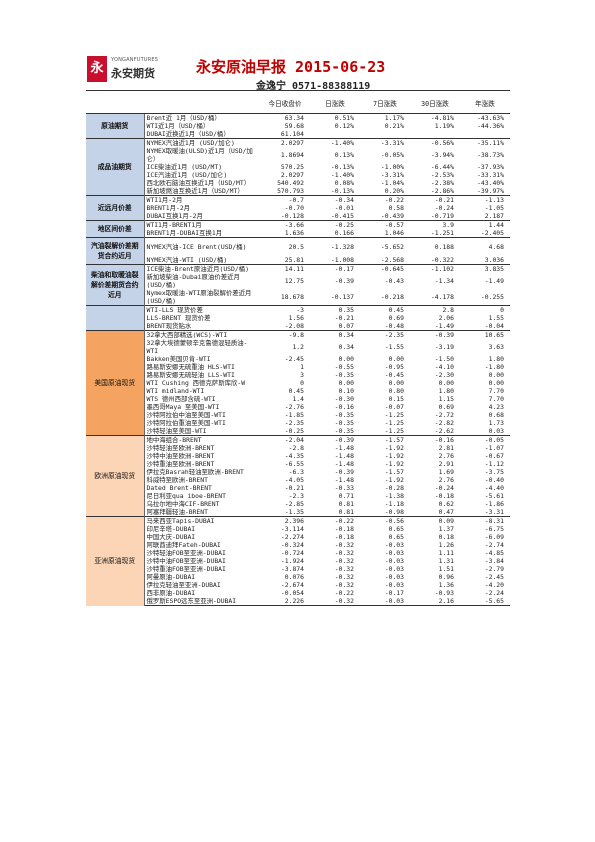 Image resolution: width=595 pixels, height=842 pixels. I want to click on logo-chinese-name: 永安期货, so click(133, 73).